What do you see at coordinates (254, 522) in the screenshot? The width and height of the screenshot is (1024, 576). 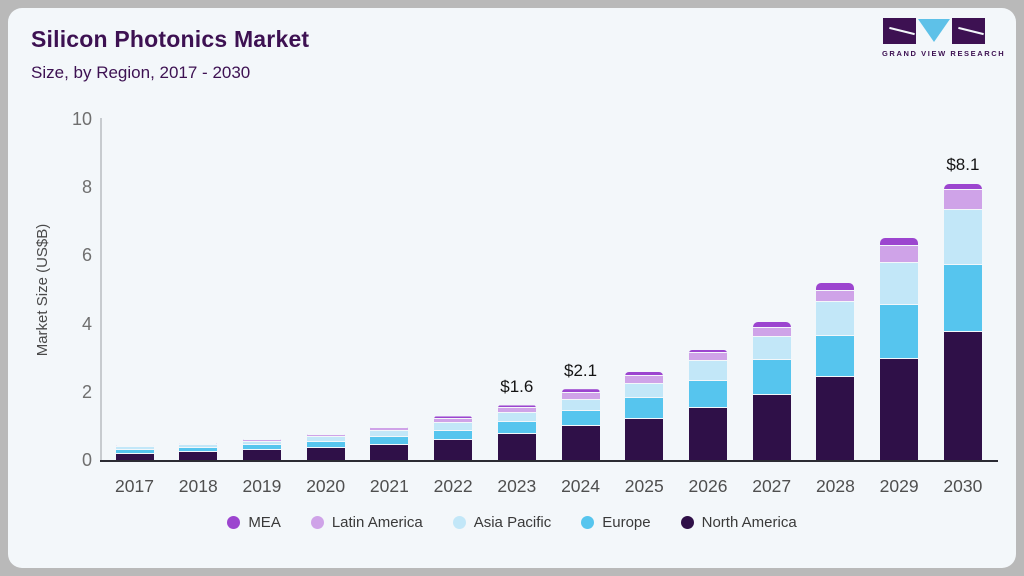 I see `legend-item-mea: MEA` at bounding box center [254, 522].